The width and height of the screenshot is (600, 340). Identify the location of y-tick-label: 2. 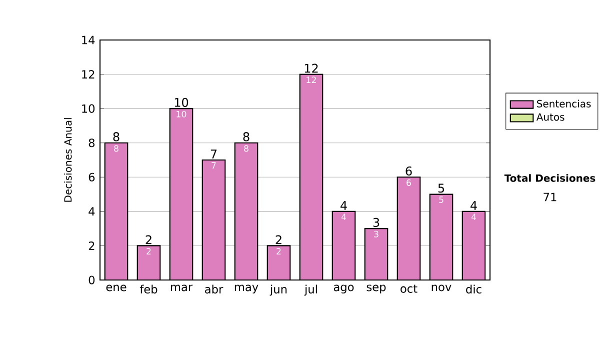
(91, 246).